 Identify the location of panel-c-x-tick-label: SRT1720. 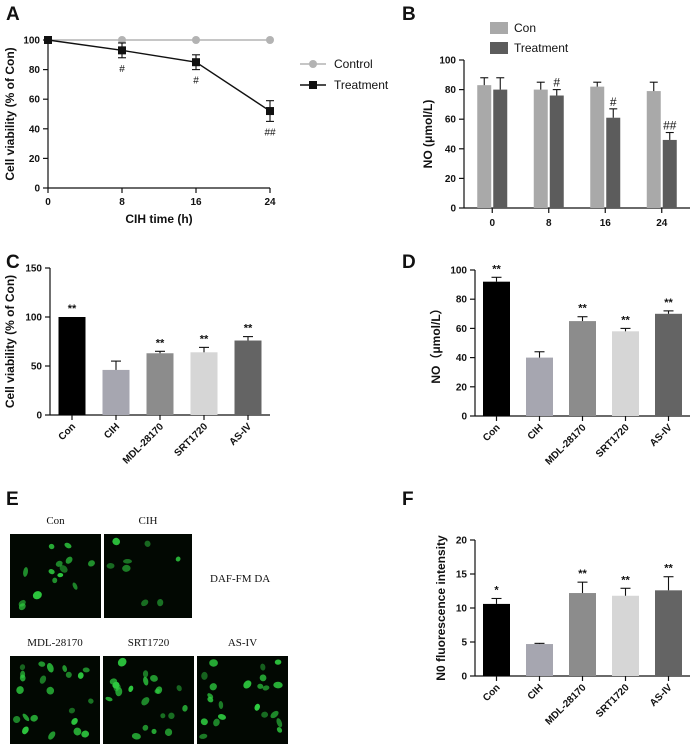
(191, 440).